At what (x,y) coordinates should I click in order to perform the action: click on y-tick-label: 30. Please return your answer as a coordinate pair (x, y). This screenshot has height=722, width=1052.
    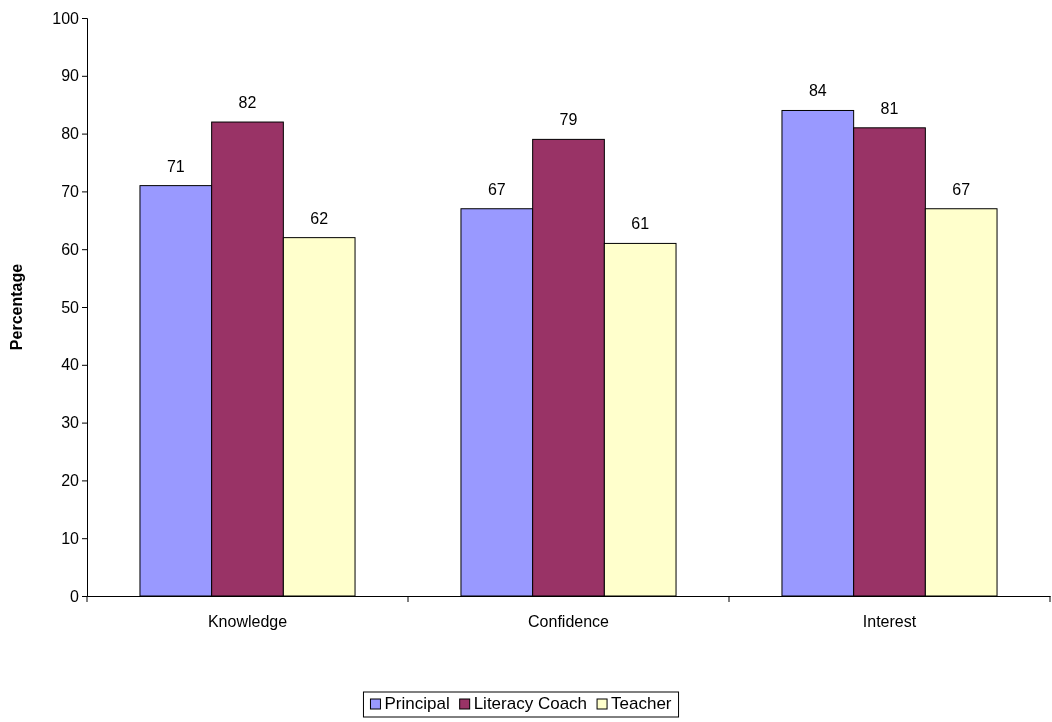
    Looking at the image, I should click on (70, 423).